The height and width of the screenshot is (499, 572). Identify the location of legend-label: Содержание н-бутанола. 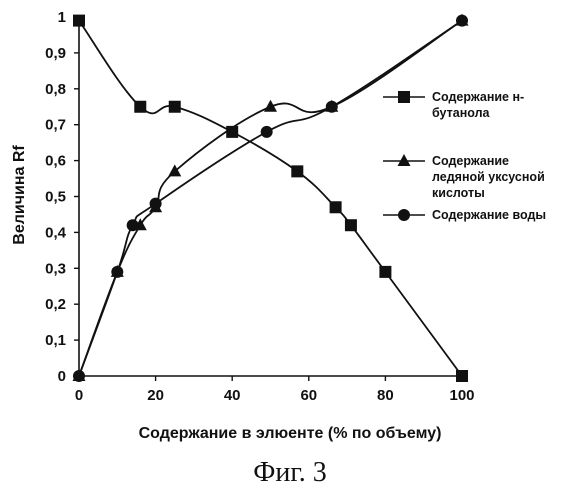
(478, 105).